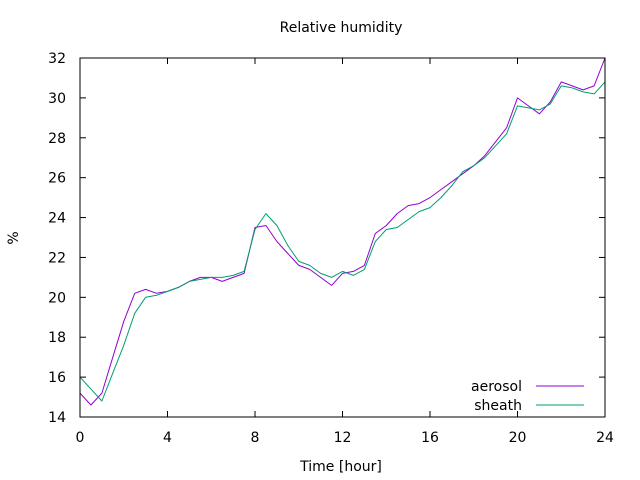 The width and height of the screenshot is (640, 480). I want to click on y-tick-label: 20, so click(57, 298).